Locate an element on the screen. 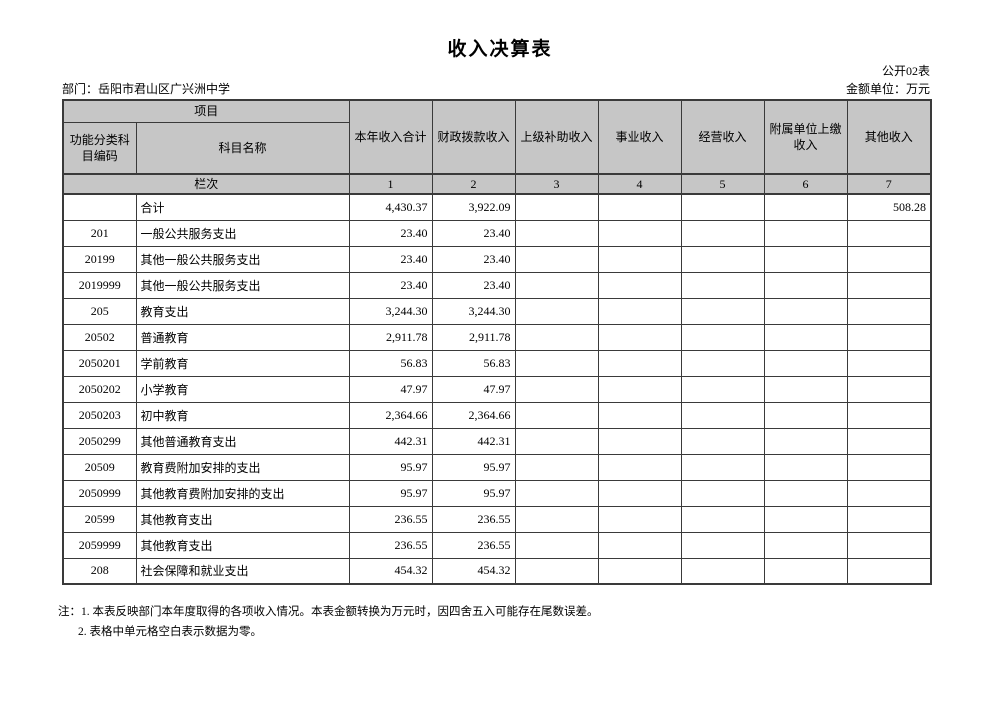 Image resolution: width=1000 pixels, height=706 pixels. form-code-label: 公开02表 is located at coordinates (905, 71).